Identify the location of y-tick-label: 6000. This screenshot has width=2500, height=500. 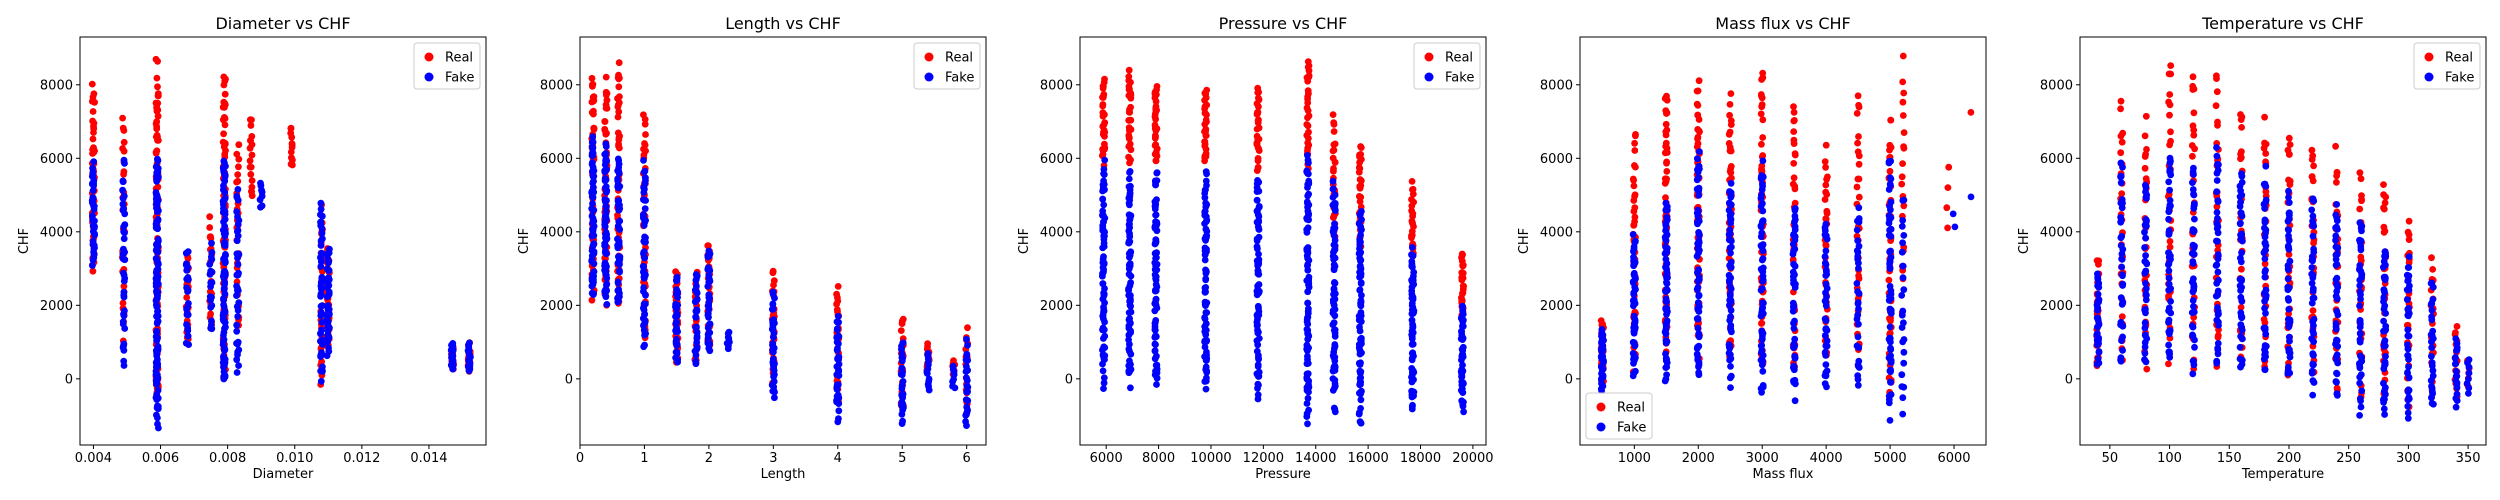
(1056, 159).